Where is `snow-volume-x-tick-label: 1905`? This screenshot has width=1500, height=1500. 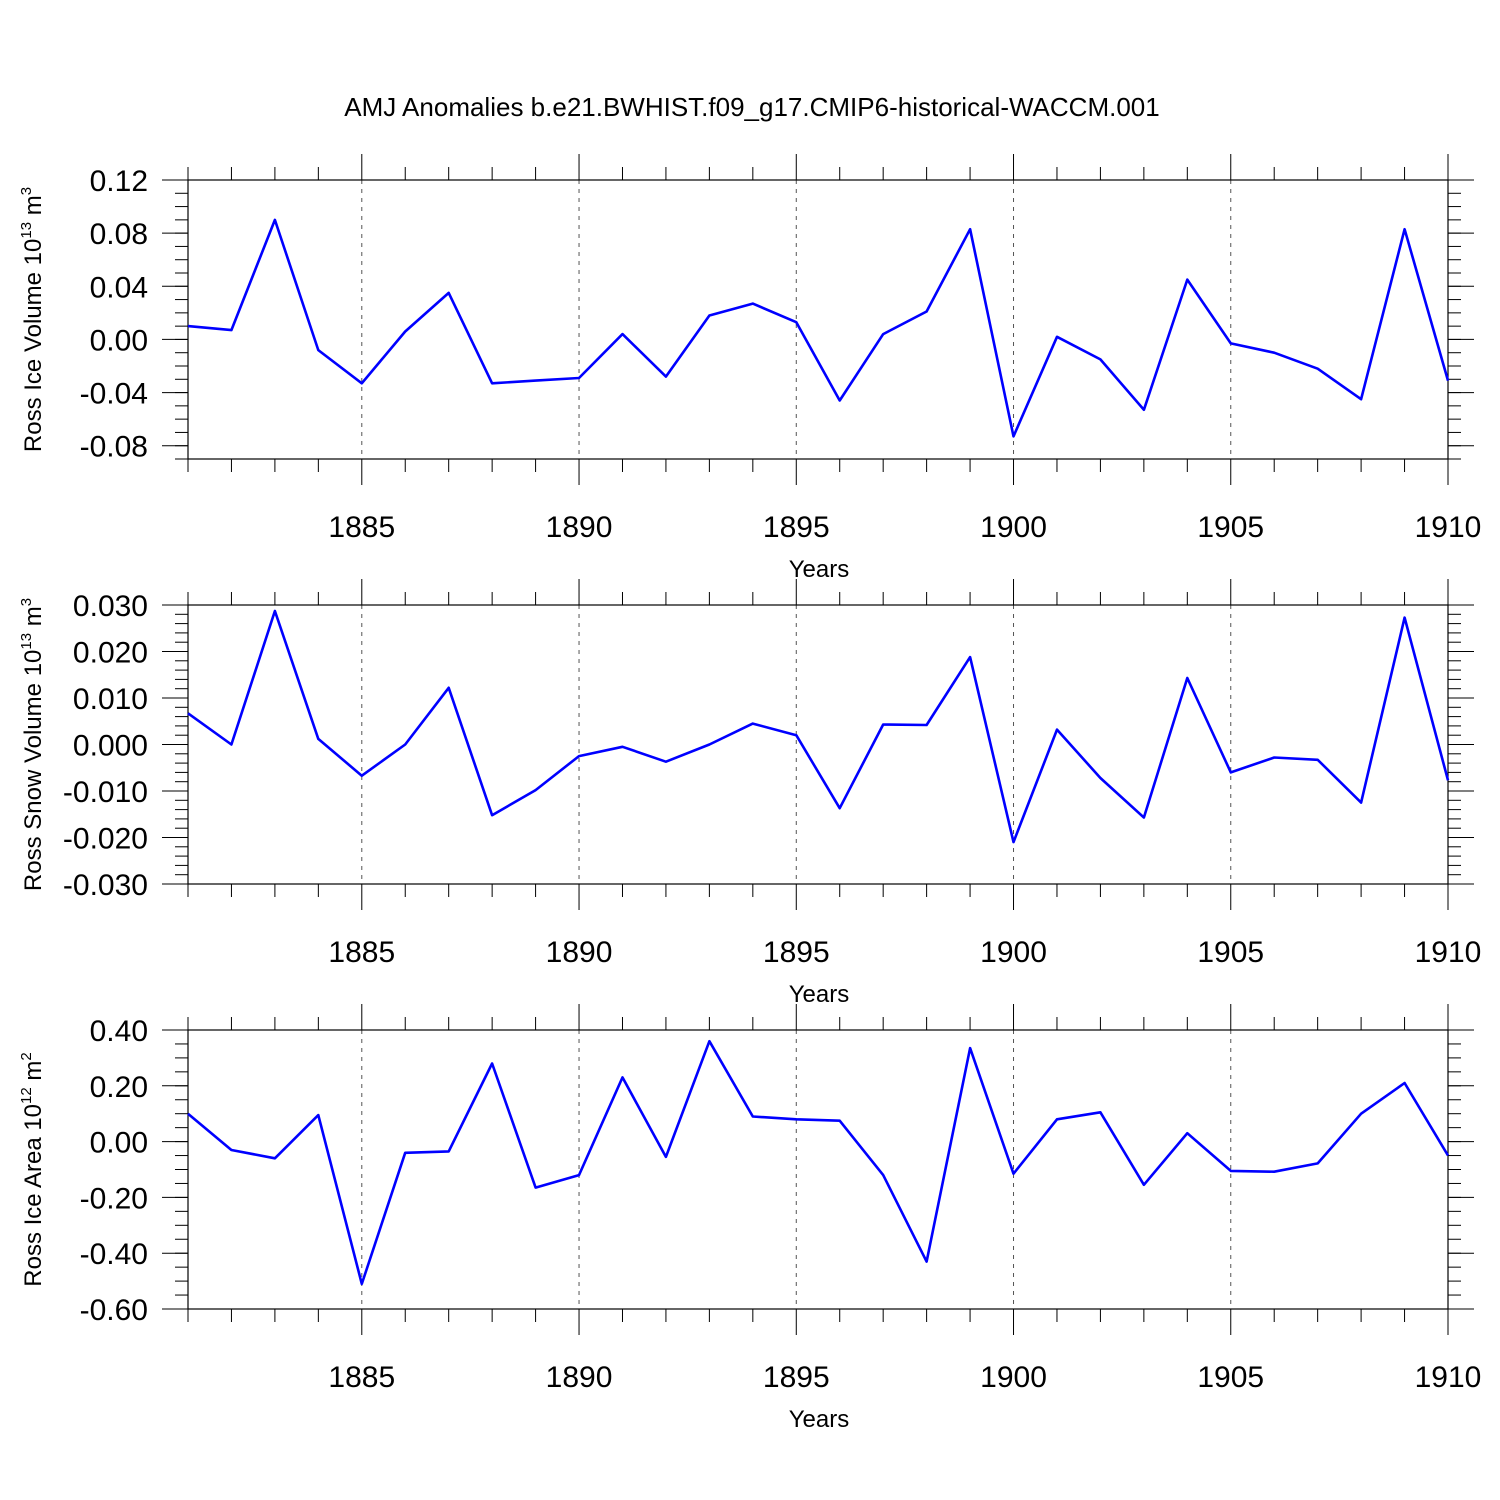 snow-volume-x-tick-label: 1905 is located at coordinates (1230, 952).